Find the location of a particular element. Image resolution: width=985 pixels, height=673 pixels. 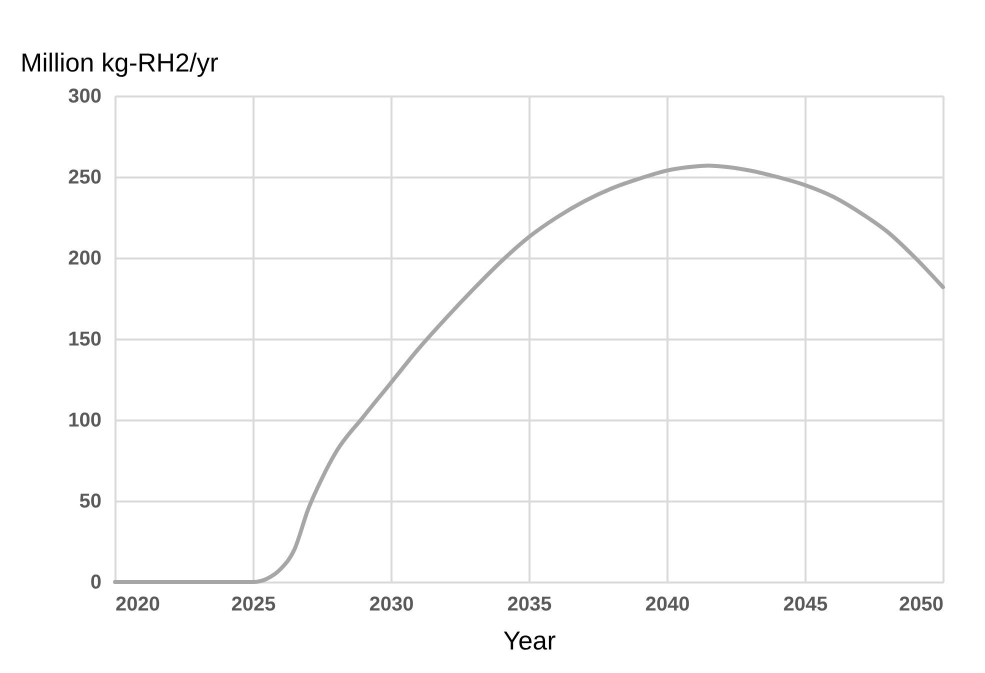

x-tick-label: 2020 is located at coordinates (138, 605).